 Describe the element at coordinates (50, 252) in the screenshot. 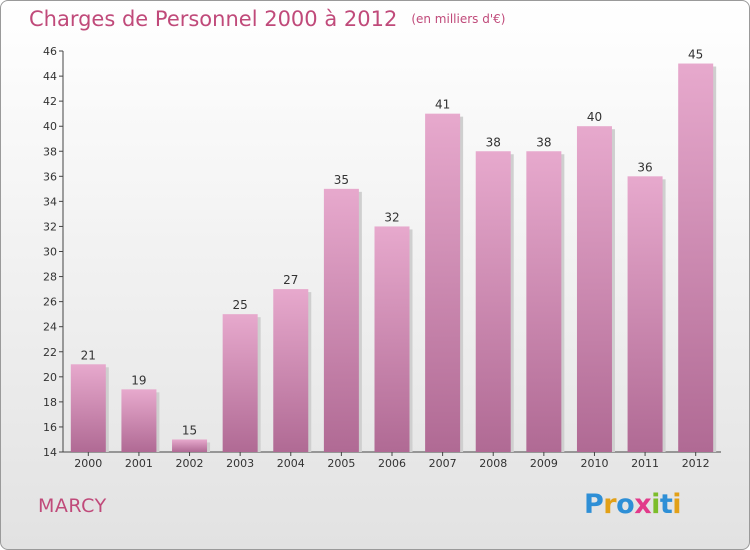

I see `y-tick-label: 30` at that location.